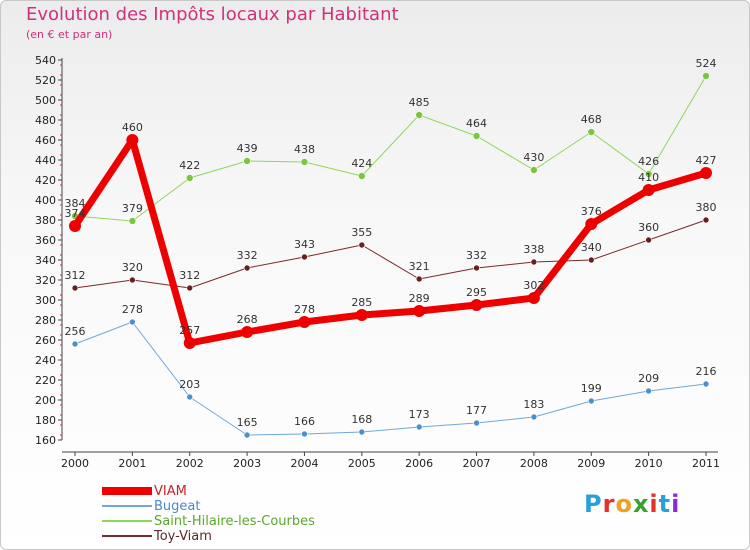 The height and width of the screenshot is (550, 750). Describe the element at coordinates (234, 521) in the screenshot. I see `legend-label: Saint-Hilaire-les-Courbes` at that location.